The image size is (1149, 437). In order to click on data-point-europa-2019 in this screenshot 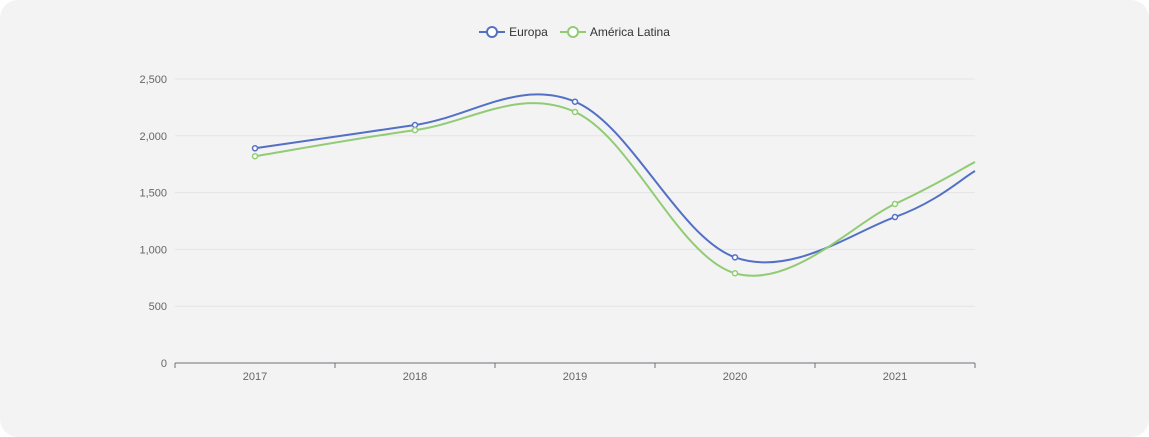, I will do `click(575, 101)`.